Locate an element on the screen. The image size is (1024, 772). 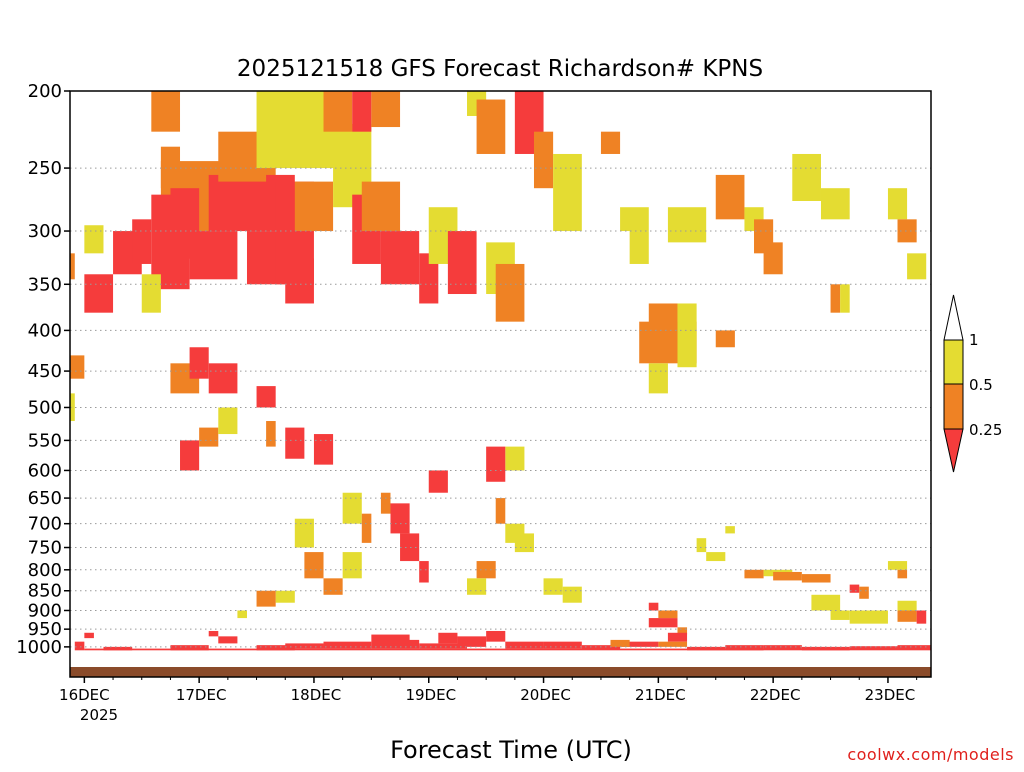
chart-title: 2025121518 GFS Forecast Richardson# KPNS is located at coordinates (500, 69).